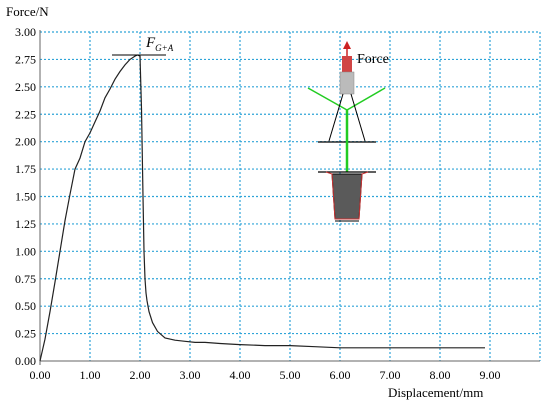 The image size is (550, 407). Describe the element at coordinates (25, 251) in the screenshot. I see `y-tick-label: 1.00` at that location.